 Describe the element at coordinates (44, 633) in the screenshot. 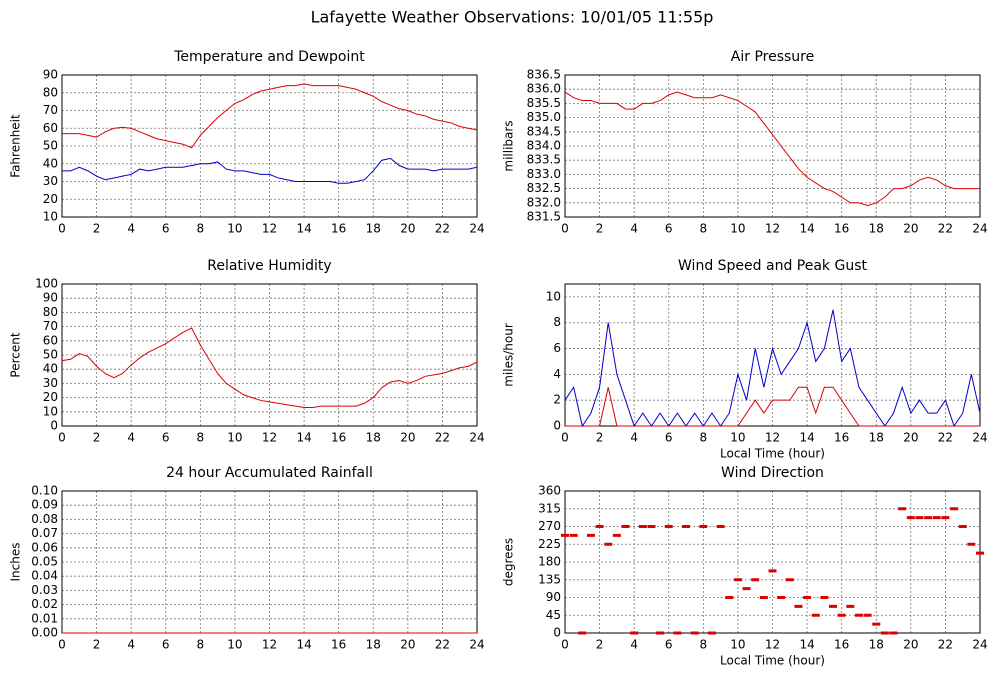

I see `y-tick-label: 0.00` at that location.